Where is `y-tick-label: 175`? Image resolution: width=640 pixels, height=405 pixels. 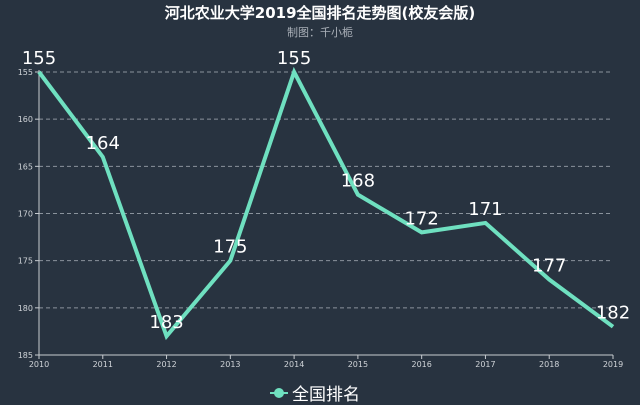 y-tick-label: 175 is located at coordinates (25, 261).